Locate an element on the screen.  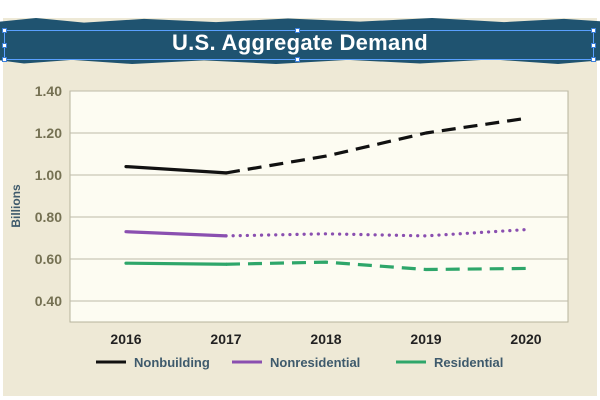
x-tick-label: 2020 is located at coordinates (525, 339).